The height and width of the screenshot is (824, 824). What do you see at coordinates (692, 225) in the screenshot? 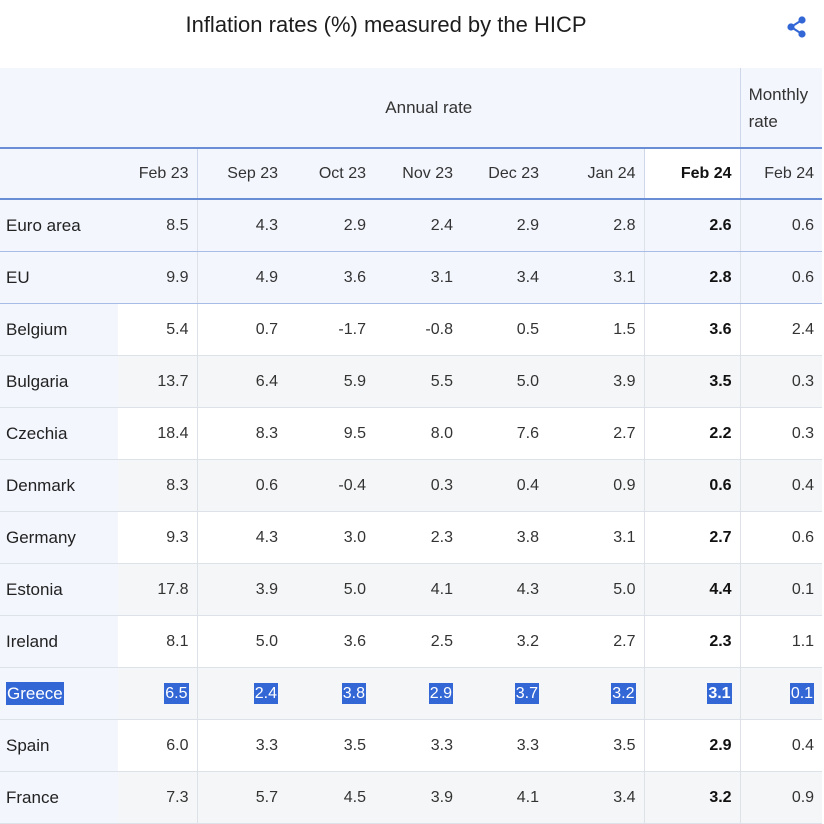
I see `annual-rate-cell: 2.6` at bounding box center [692, 225].